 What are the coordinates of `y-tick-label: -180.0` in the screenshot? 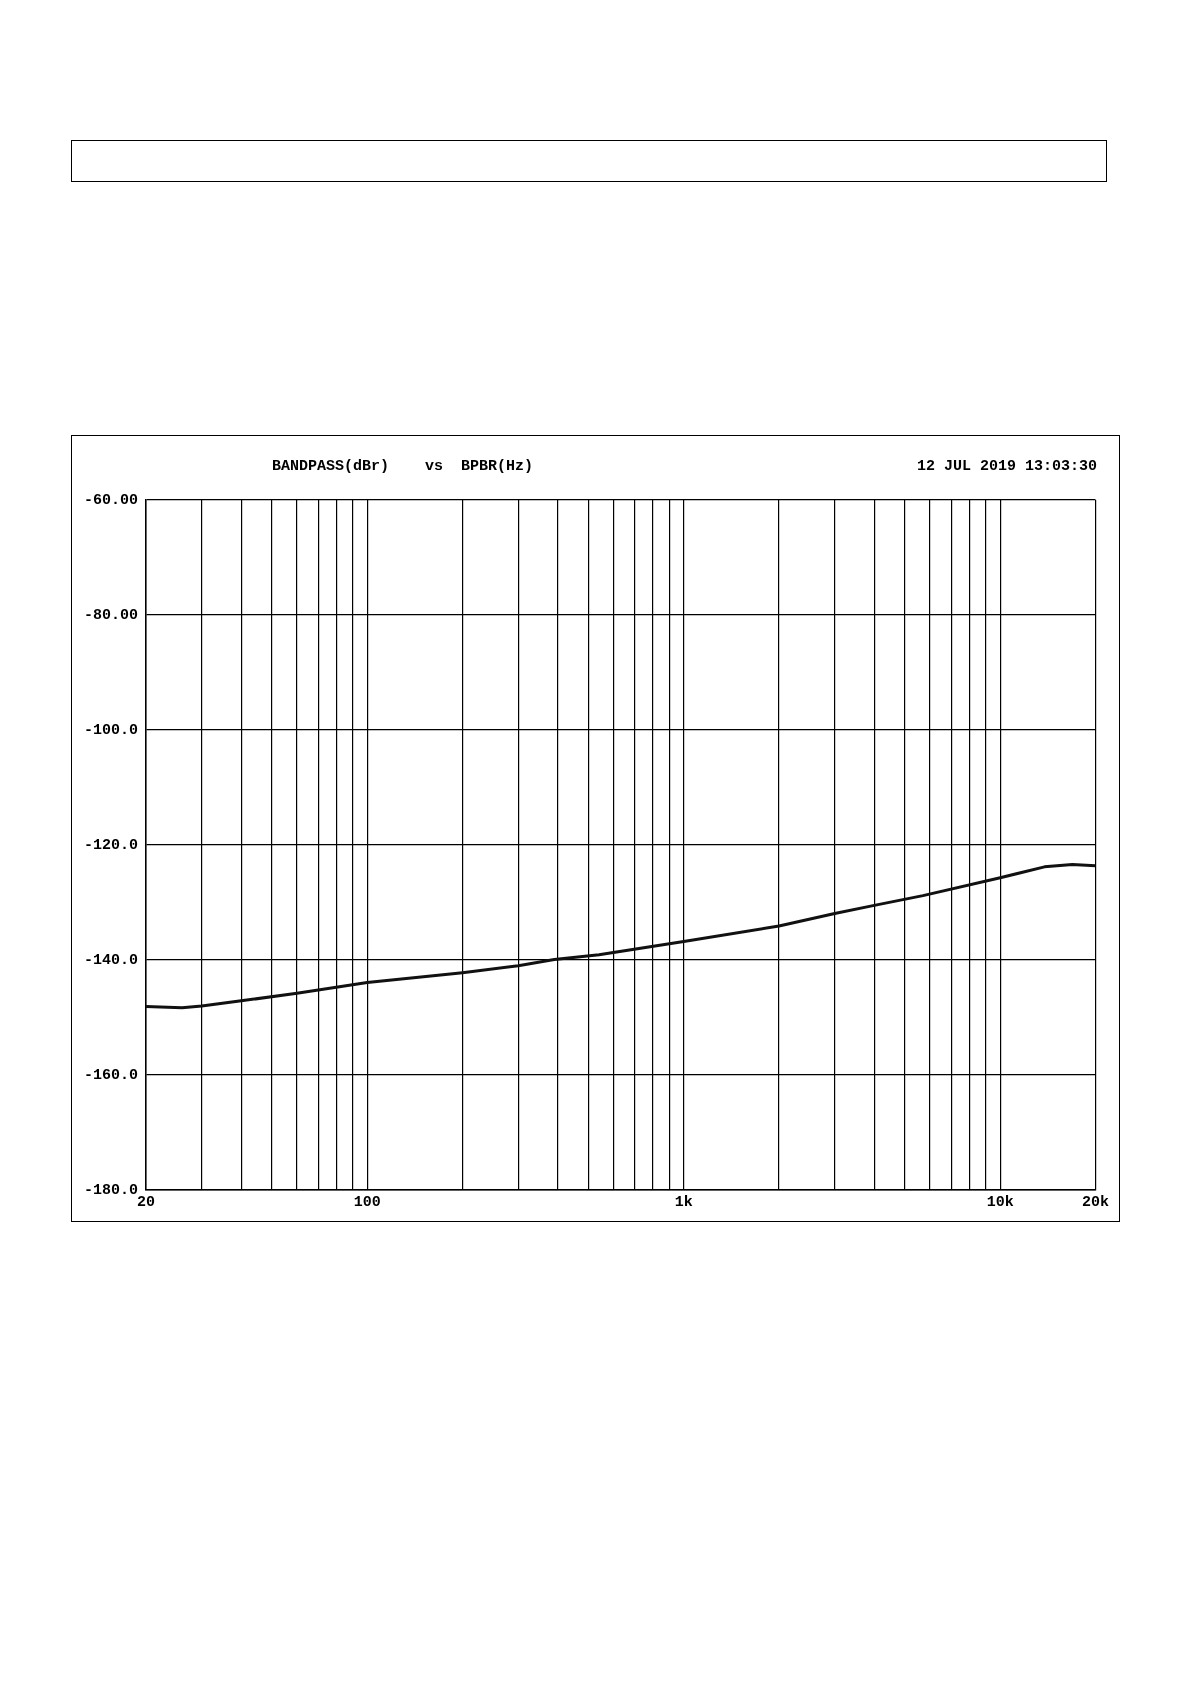 It's located at (111, 1190).